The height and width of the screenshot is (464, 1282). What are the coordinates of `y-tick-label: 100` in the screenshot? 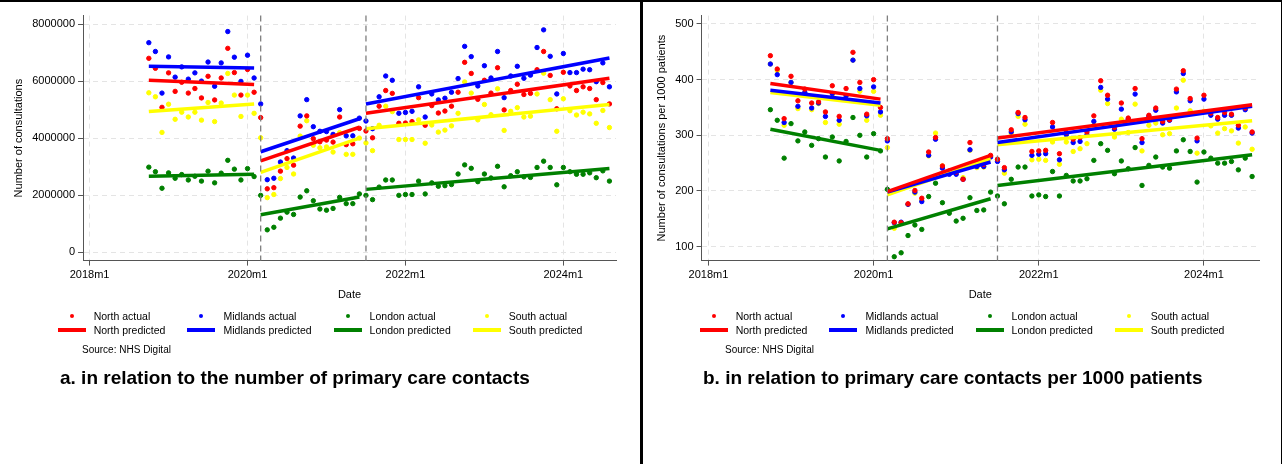 It's located at (684, 245).